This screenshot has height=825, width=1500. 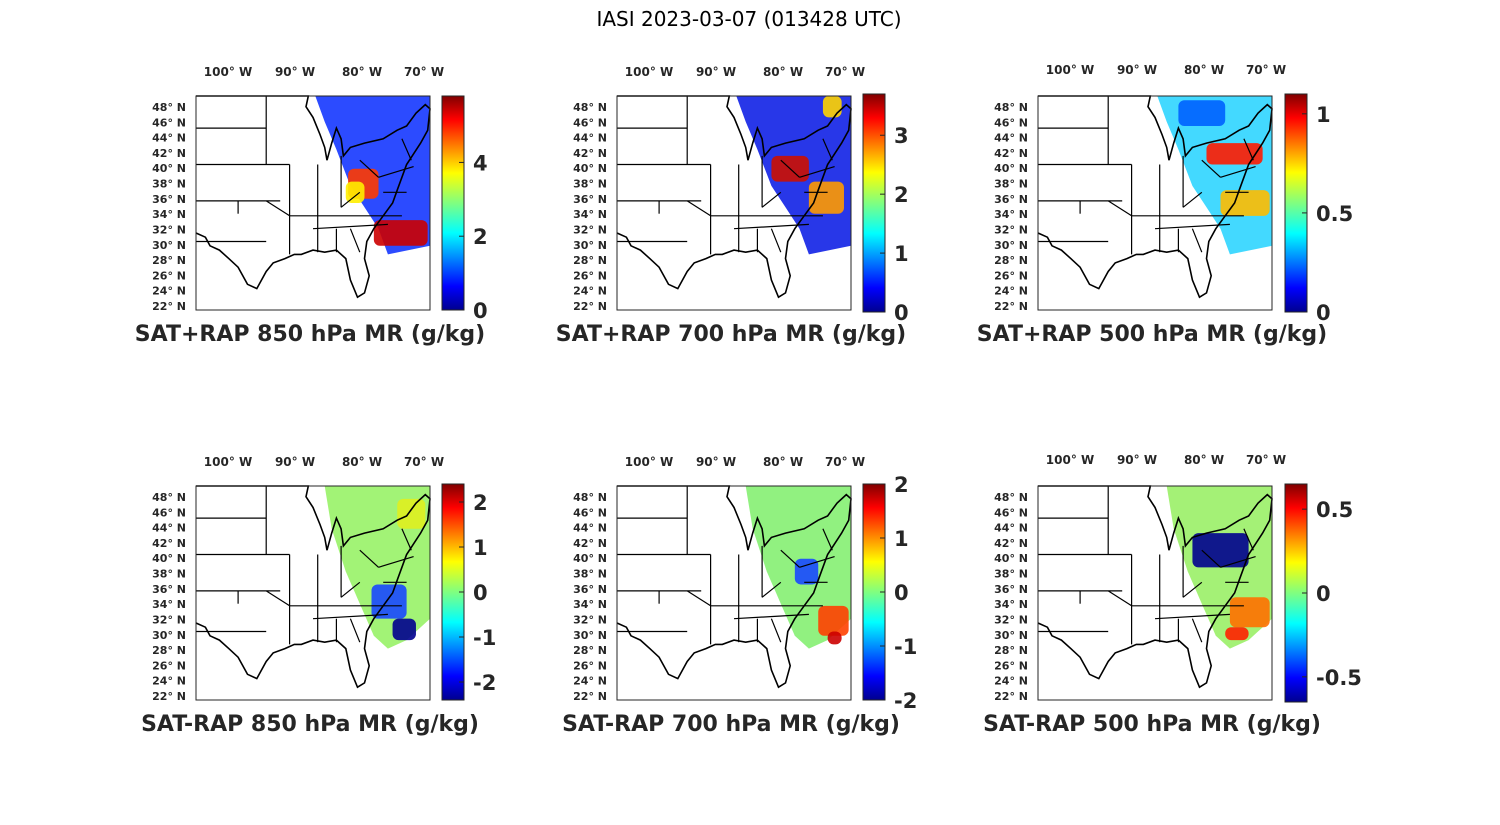 What do you see at coordinates (480, 237) in the screenshot?
I see `colorbar-tick-label: 2` at bounding box center [480, 237].